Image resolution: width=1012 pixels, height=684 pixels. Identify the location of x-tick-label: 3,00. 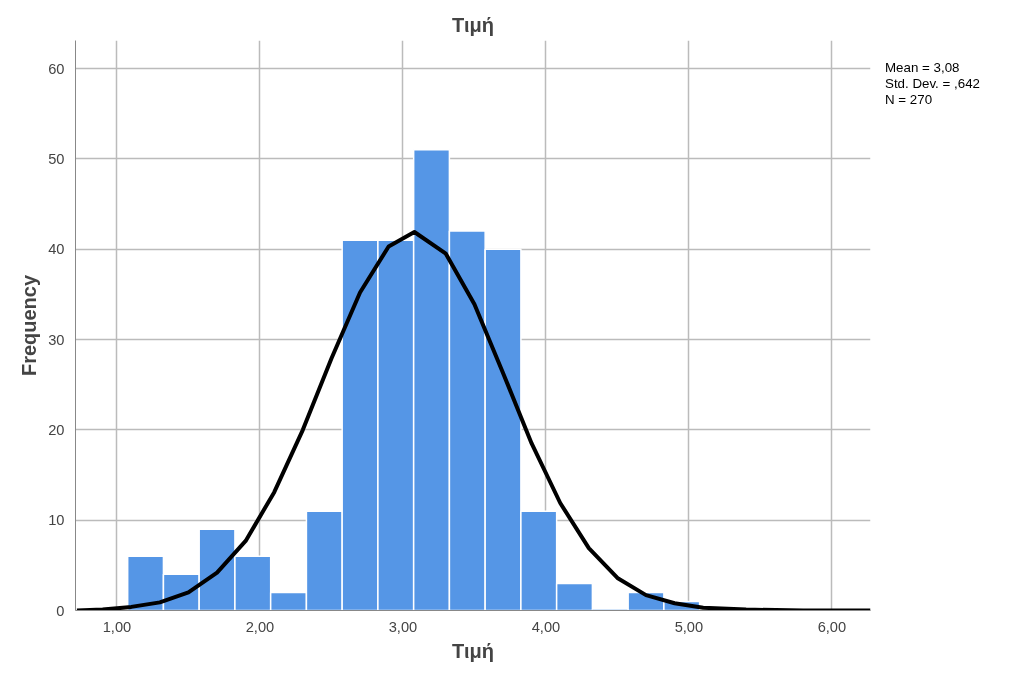
(403, 626).